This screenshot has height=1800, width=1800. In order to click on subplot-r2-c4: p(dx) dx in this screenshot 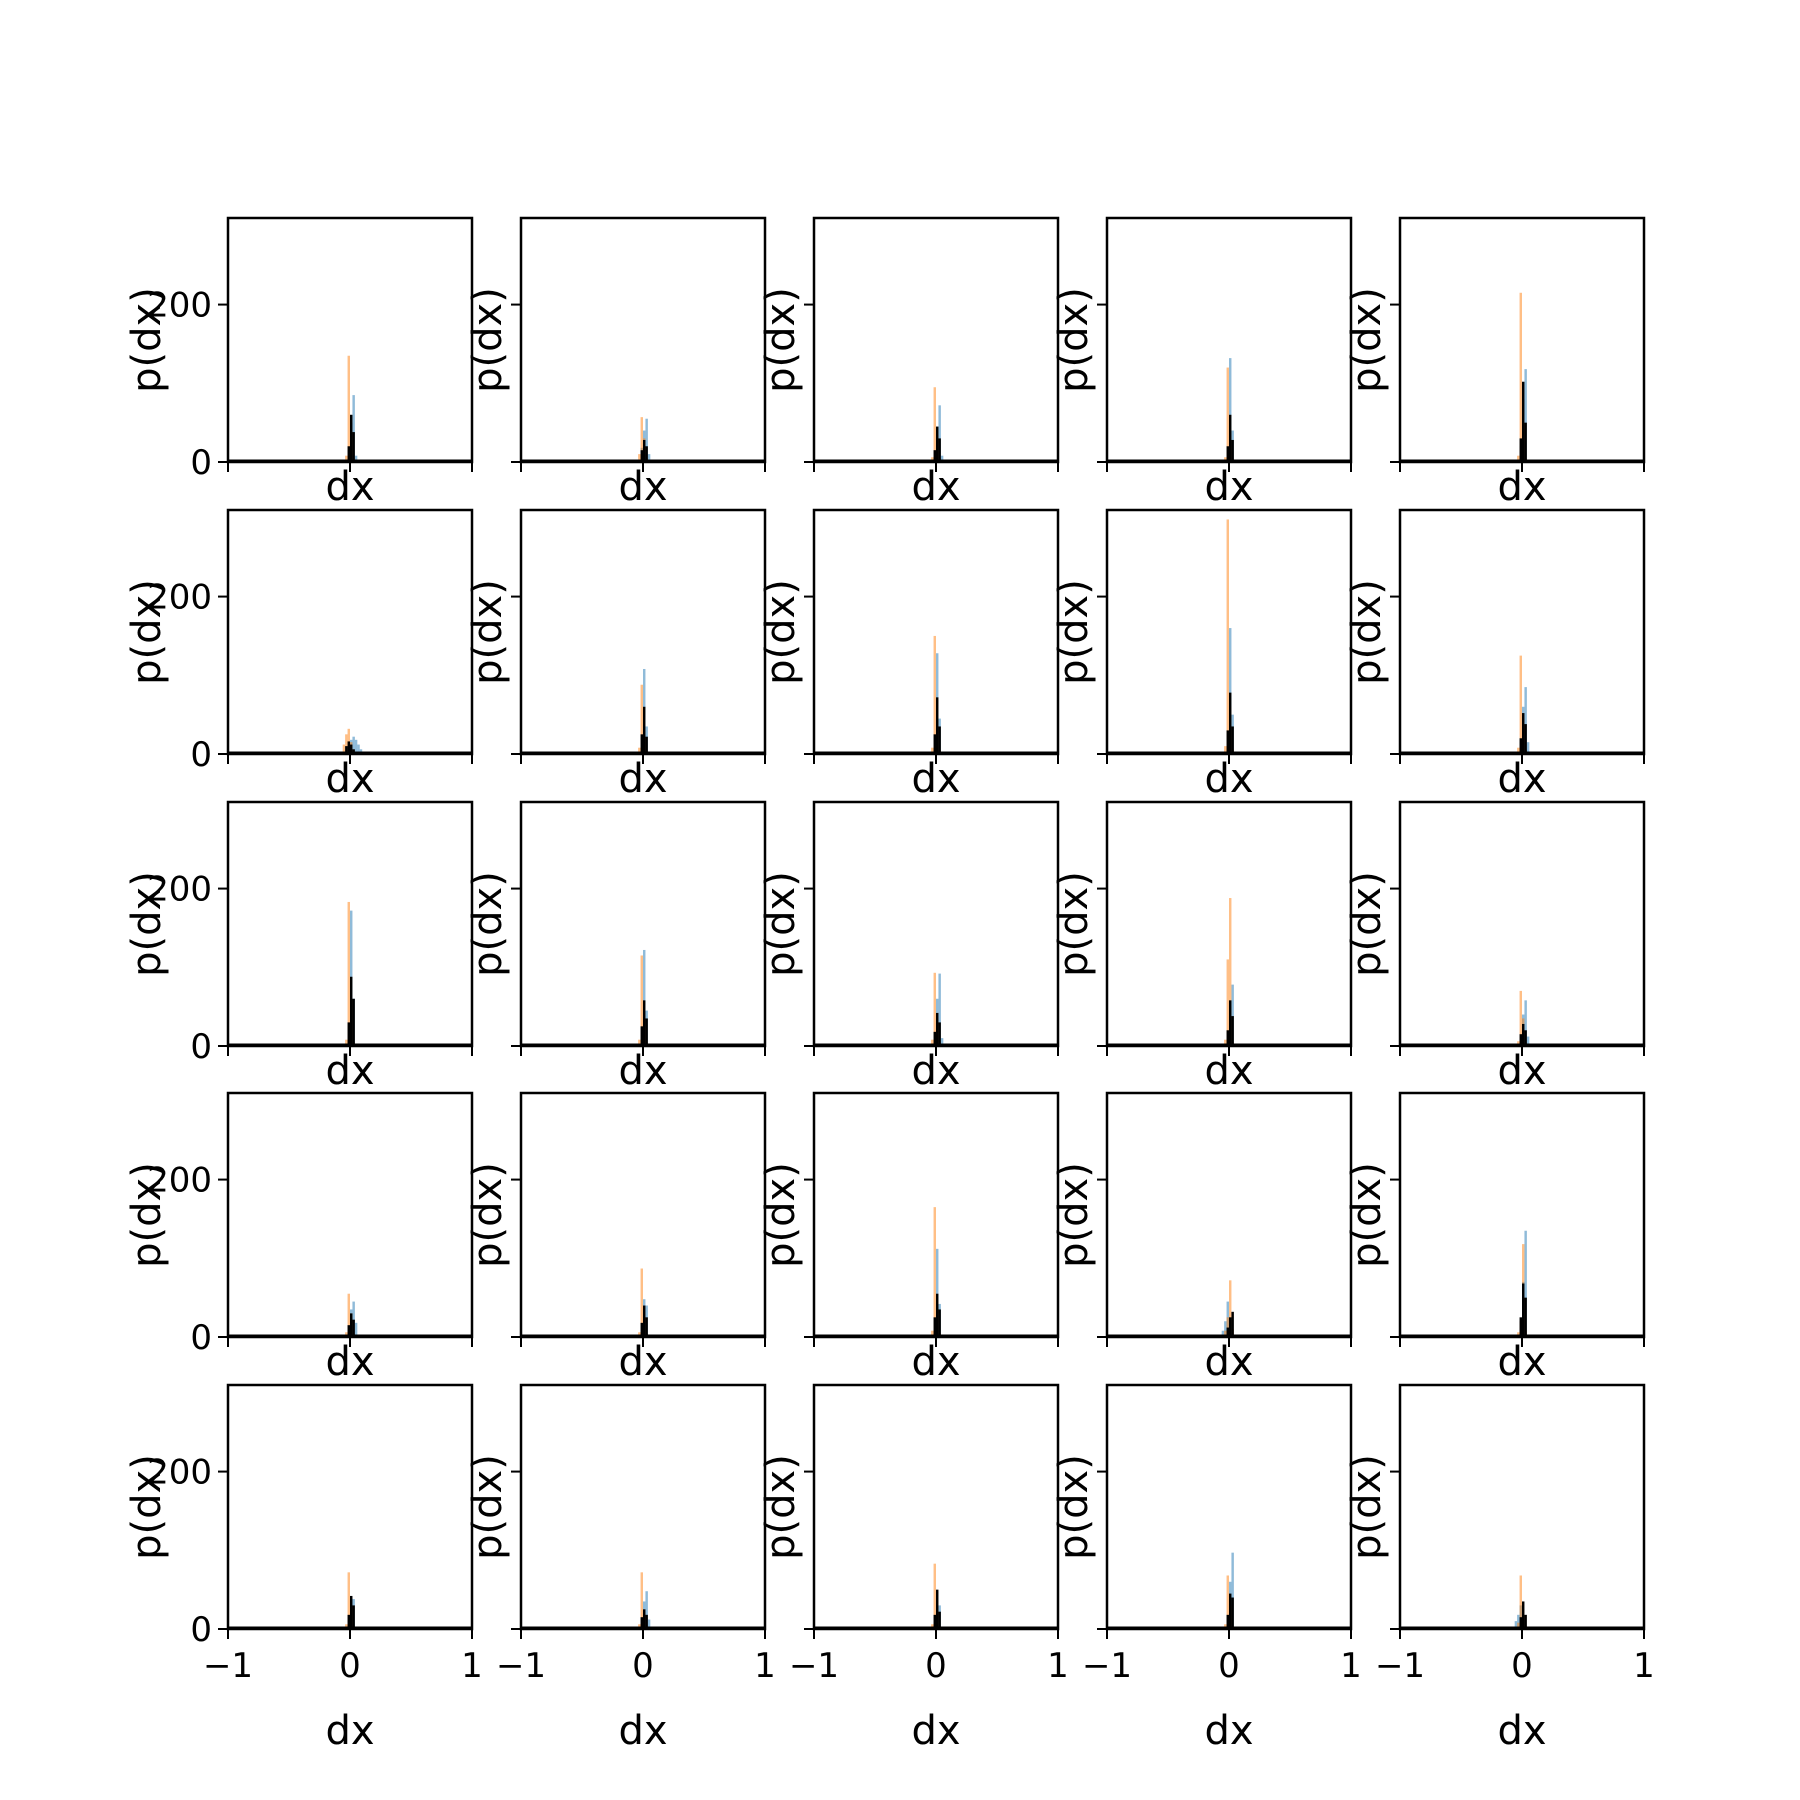, I will do `click(1495, 947)`.